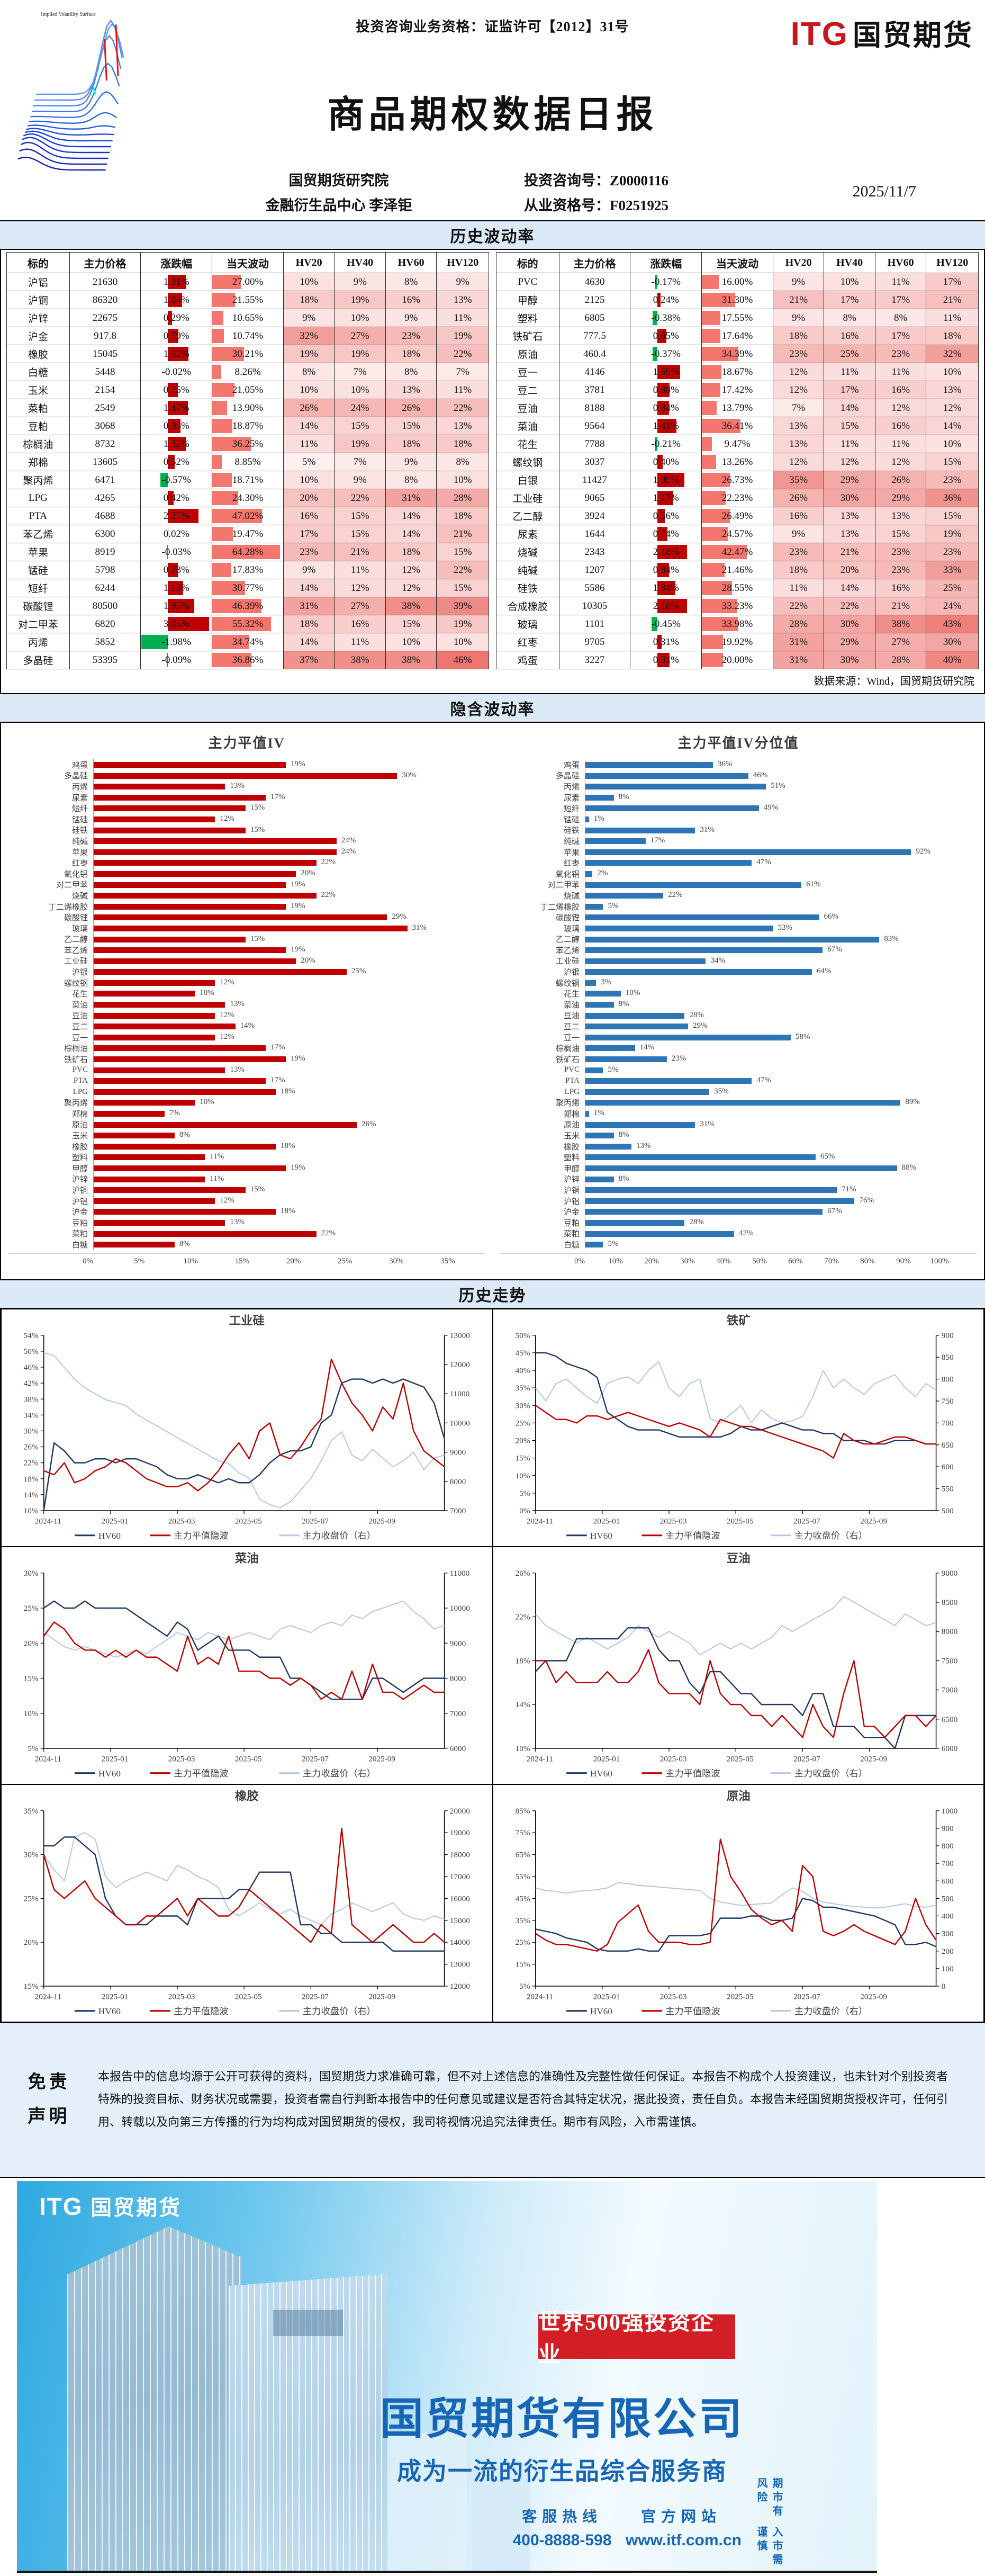 This screenshot has width=985, height=2576. What do you see at coordinates (458, 1510) in the screenshot?
I see `svg-text: 7000` at bounding box center [458, 1510].